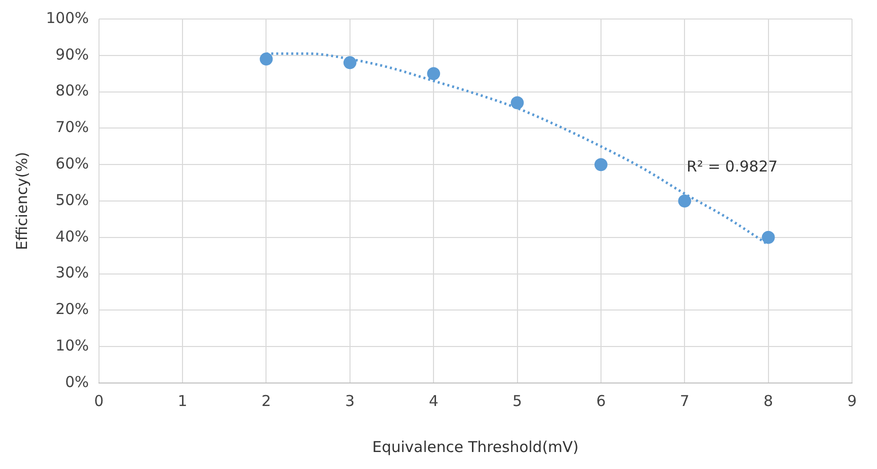  Describe the element at coordinates (72, 309) in the screenshot. I see `y-tick-label: 20%` at that location.